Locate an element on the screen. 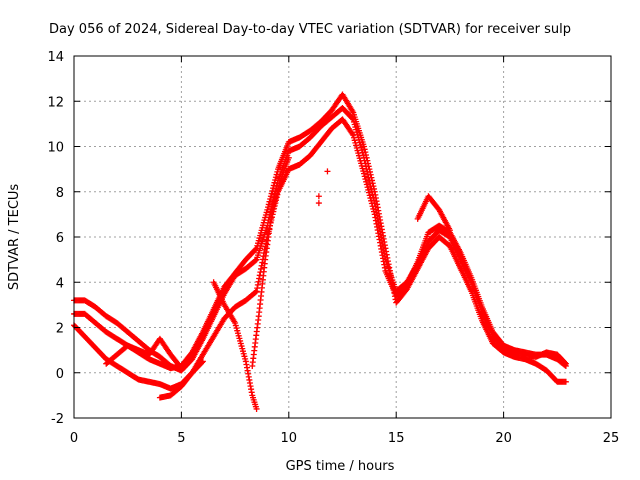 This screenshot has width=640, height=480. y-tick-label: 4 is located at coordinates (60, 283).